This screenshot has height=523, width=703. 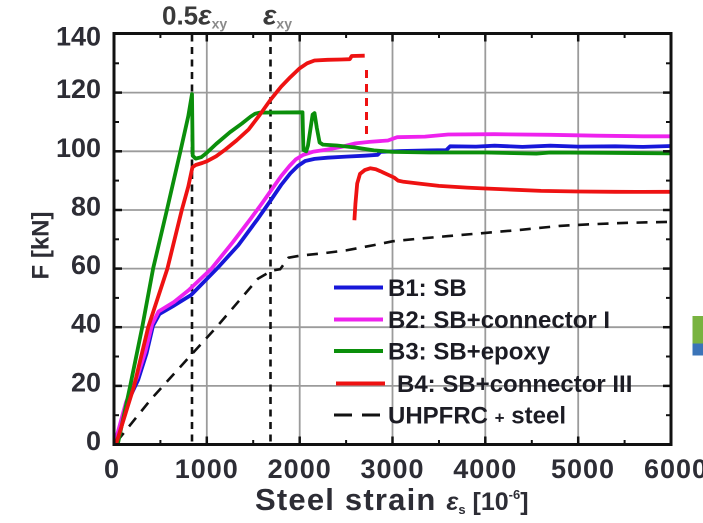 I want to click on svg-text: 1000, so click(x=207, y=469).